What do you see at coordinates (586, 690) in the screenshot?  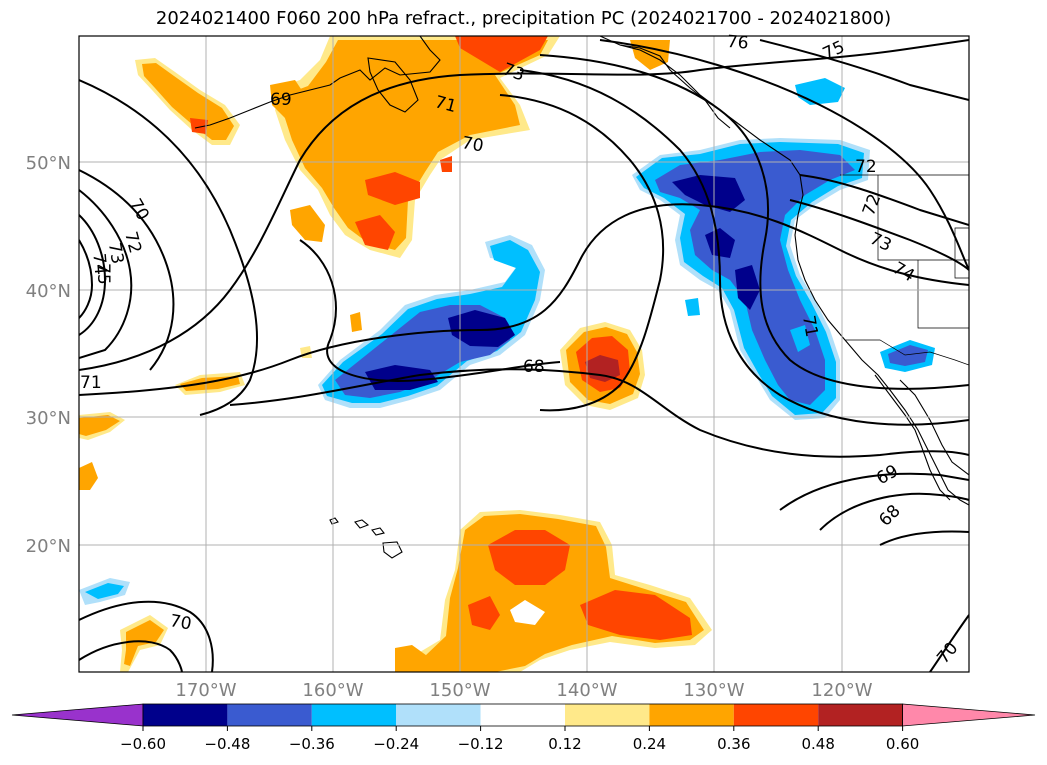 I see `lon-label: 140°W` at bounding box center [586, 690].